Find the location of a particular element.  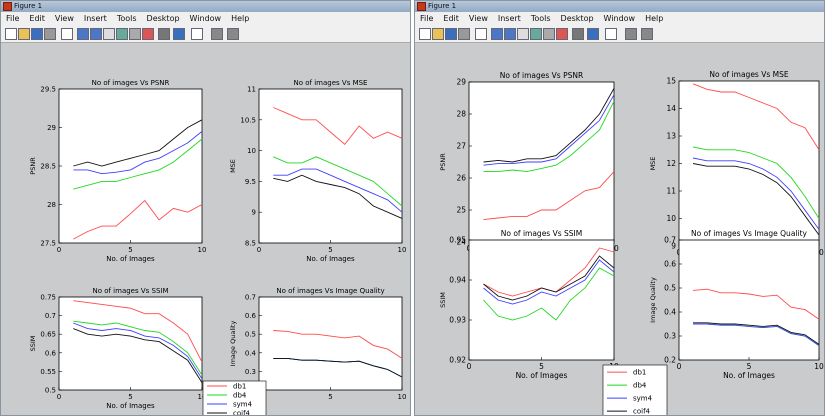

window-title: Figure 1 is located at coordinates (28, 6).